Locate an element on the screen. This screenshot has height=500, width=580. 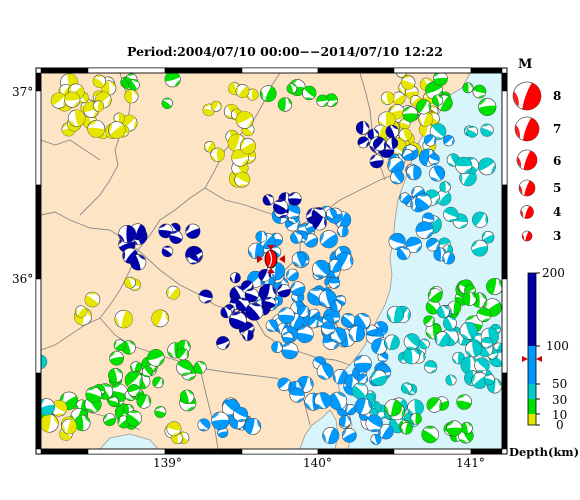
magnitude-label-8: 8 is located at coordinates (557, 96).